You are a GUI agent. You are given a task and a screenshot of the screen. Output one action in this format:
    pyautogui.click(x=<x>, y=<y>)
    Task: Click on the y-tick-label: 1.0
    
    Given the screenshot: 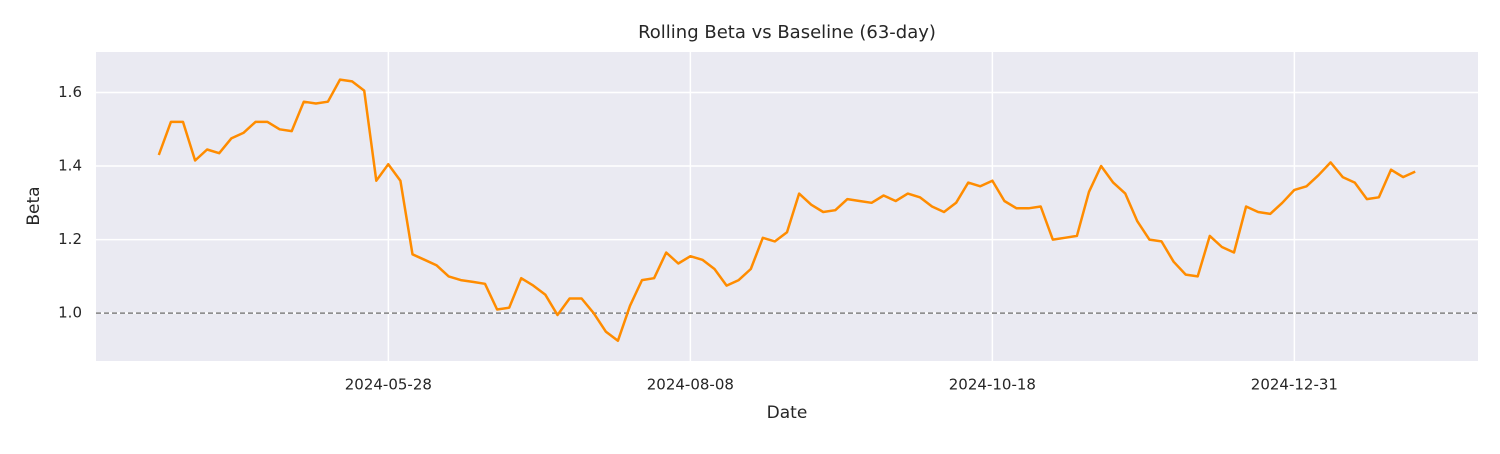 What is the action you would take?
    pyautogui.click(x=70, y=313)
    